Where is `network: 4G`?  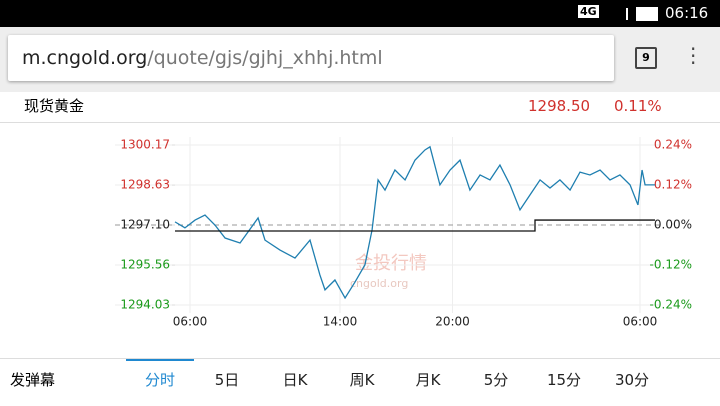 network: 4G is located at coordinates (588, 11).